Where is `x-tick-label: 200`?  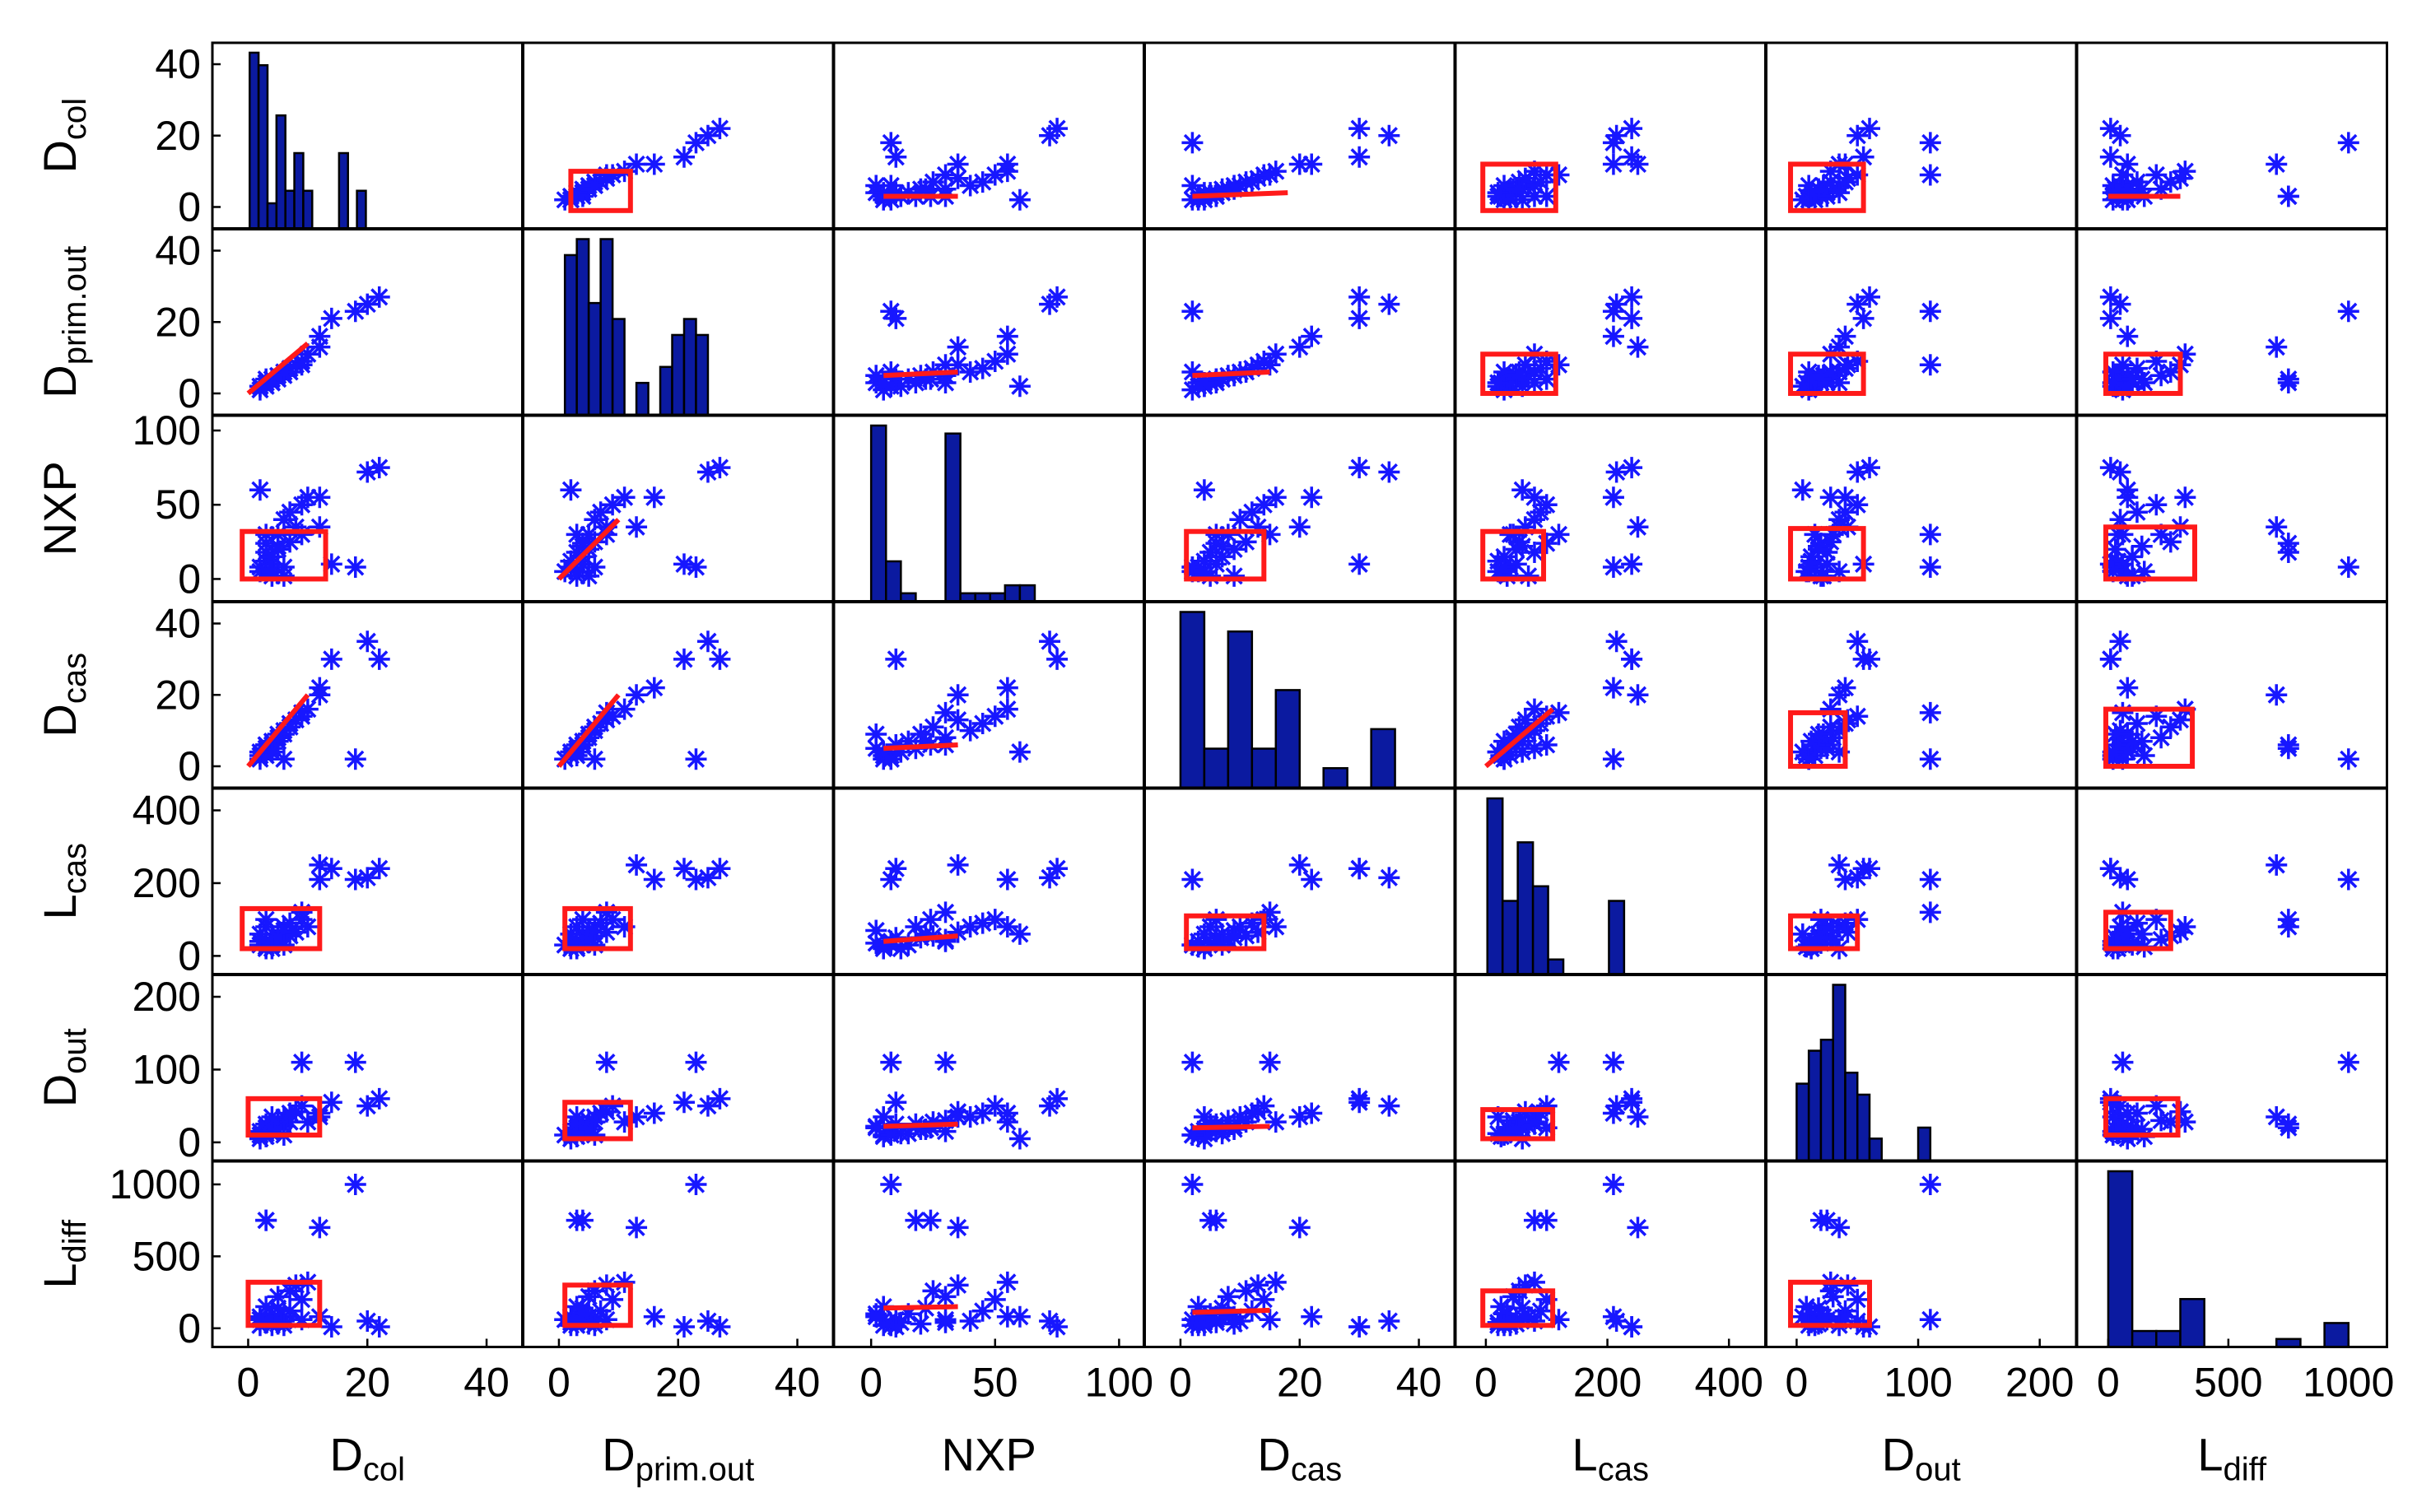
x-tick-label: 200 is located at coordinates (2039, 1383).